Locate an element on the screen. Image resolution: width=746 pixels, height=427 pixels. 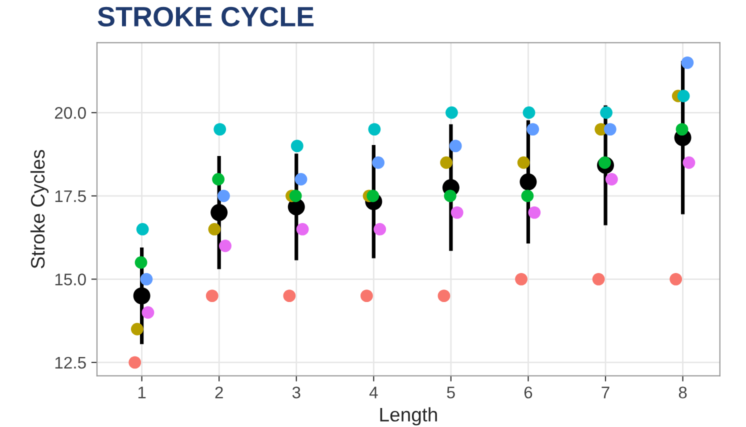
y-tick-label: 20.0 is located at coordinates (70, 113).